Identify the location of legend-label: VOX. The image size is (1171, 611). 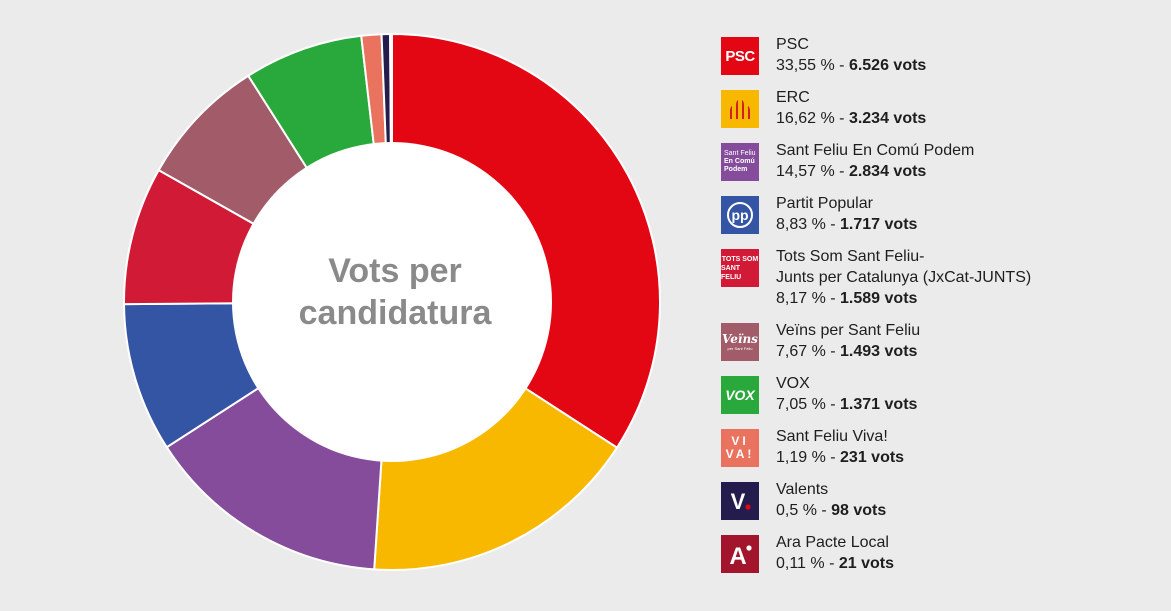
(793, 383).